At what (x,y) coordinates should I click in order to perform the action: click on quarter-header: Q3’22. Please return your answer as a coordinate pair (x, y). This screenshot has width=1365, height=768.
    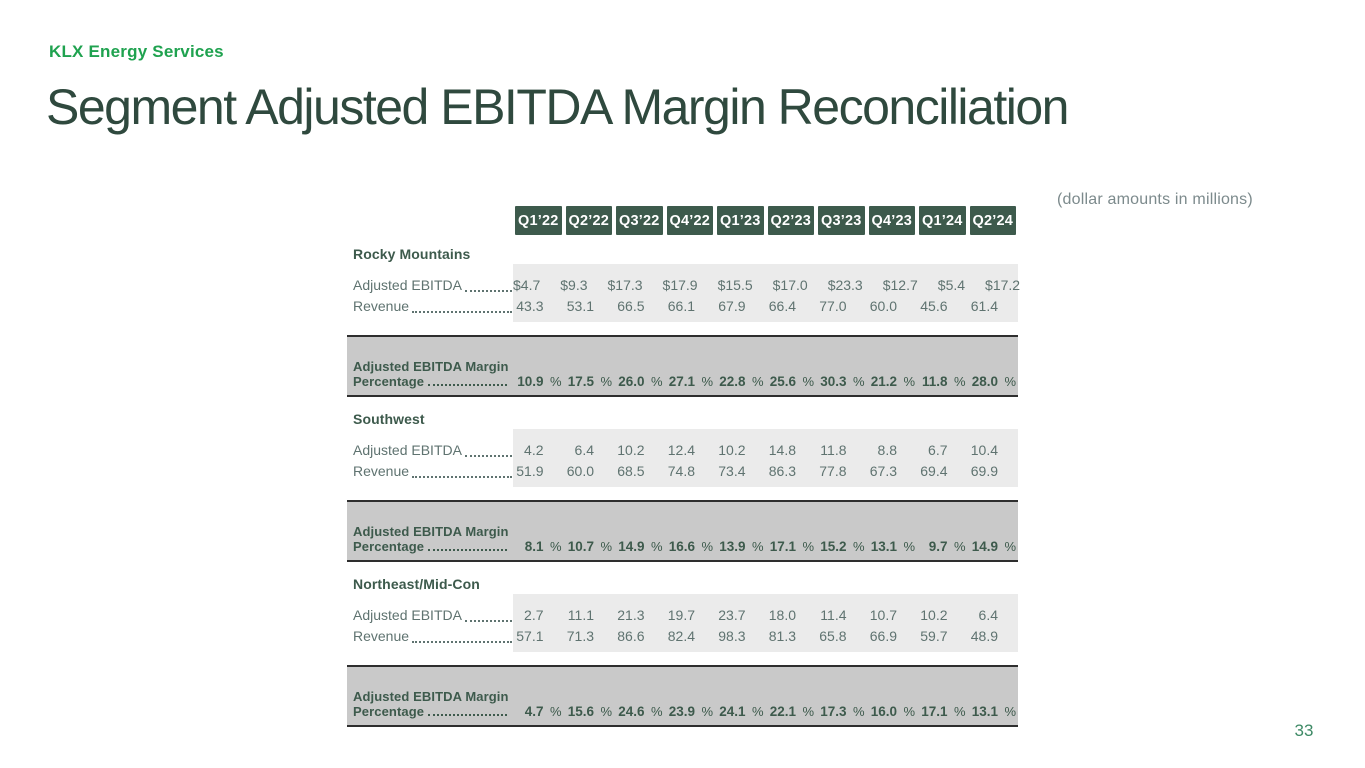
    Looking at the image, I should click on (639, 220).